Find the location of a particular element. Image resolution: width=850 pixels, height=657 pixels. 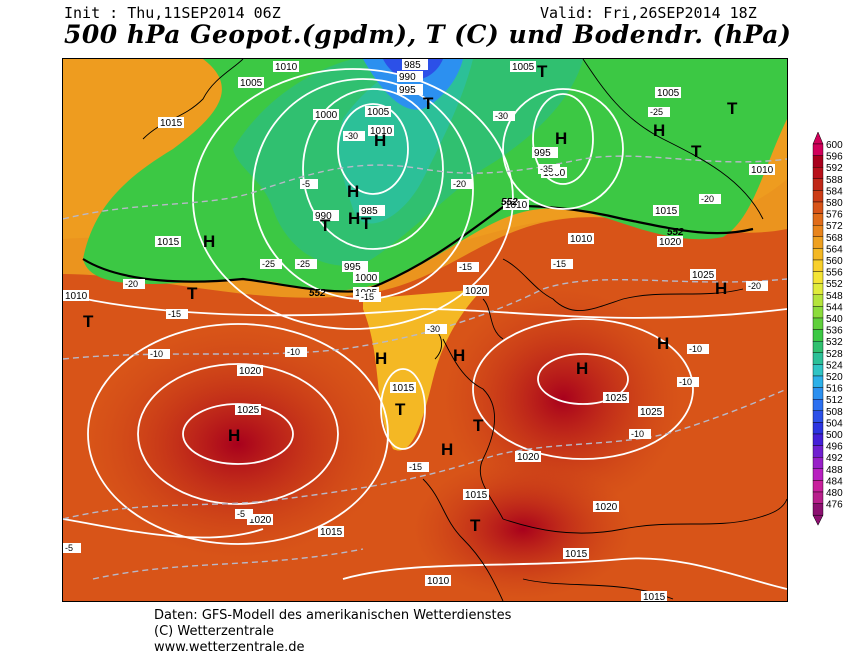

scale-label: 500 is located at coordinates (834, 435).